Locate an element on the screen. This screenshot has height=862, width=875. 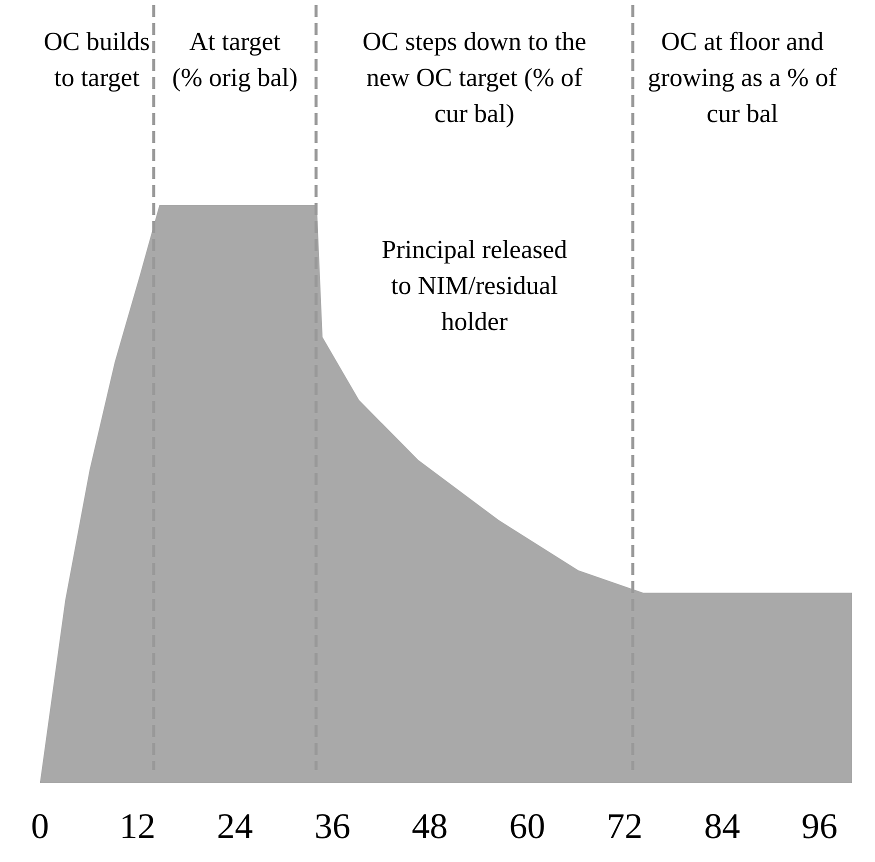
x-tick-label: 72 is located at coordinates (624, 826).